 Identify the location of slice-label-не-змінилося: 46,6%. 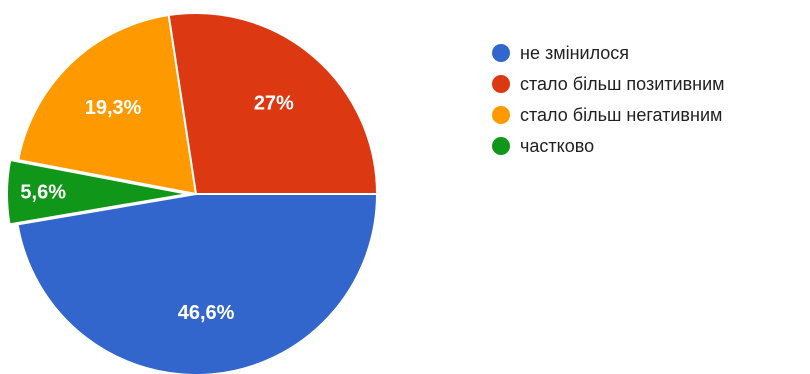
(206, 313).